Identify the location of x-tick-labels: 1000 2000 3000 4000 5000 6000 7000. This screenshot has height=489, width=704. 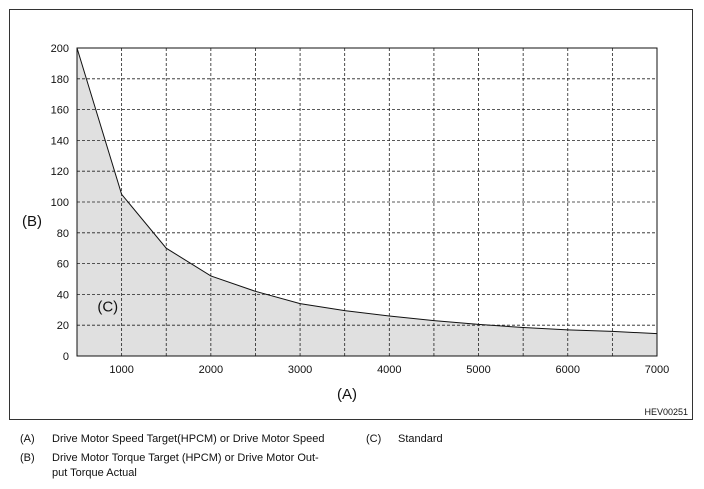
(389, 370).